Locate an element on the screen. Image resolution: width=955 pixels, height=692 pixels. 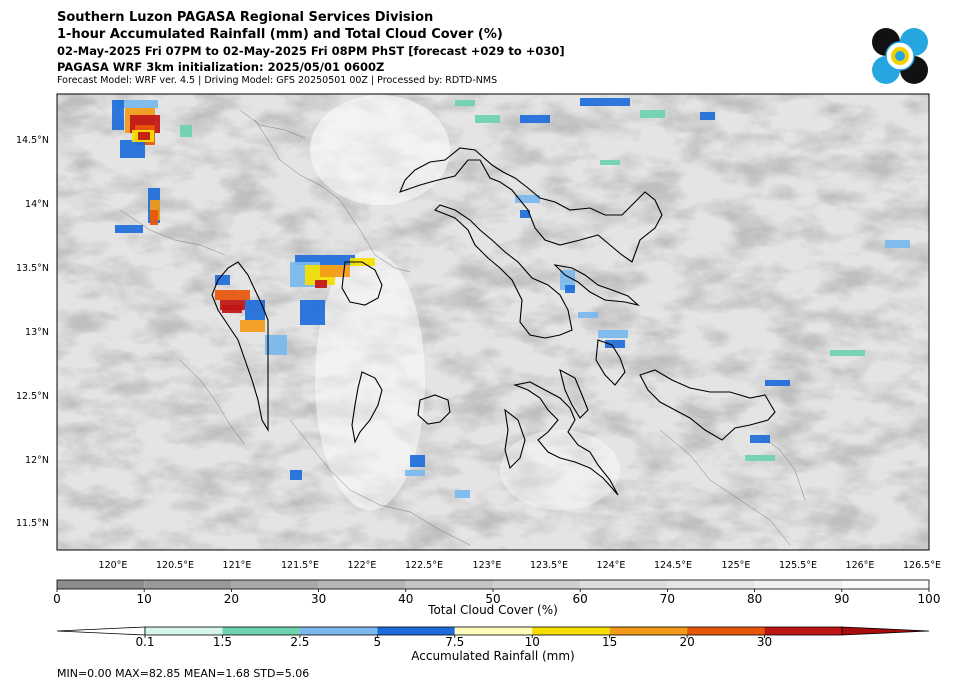
rain-colorbar-label: 2.5 is located at coordinates (299, 642).